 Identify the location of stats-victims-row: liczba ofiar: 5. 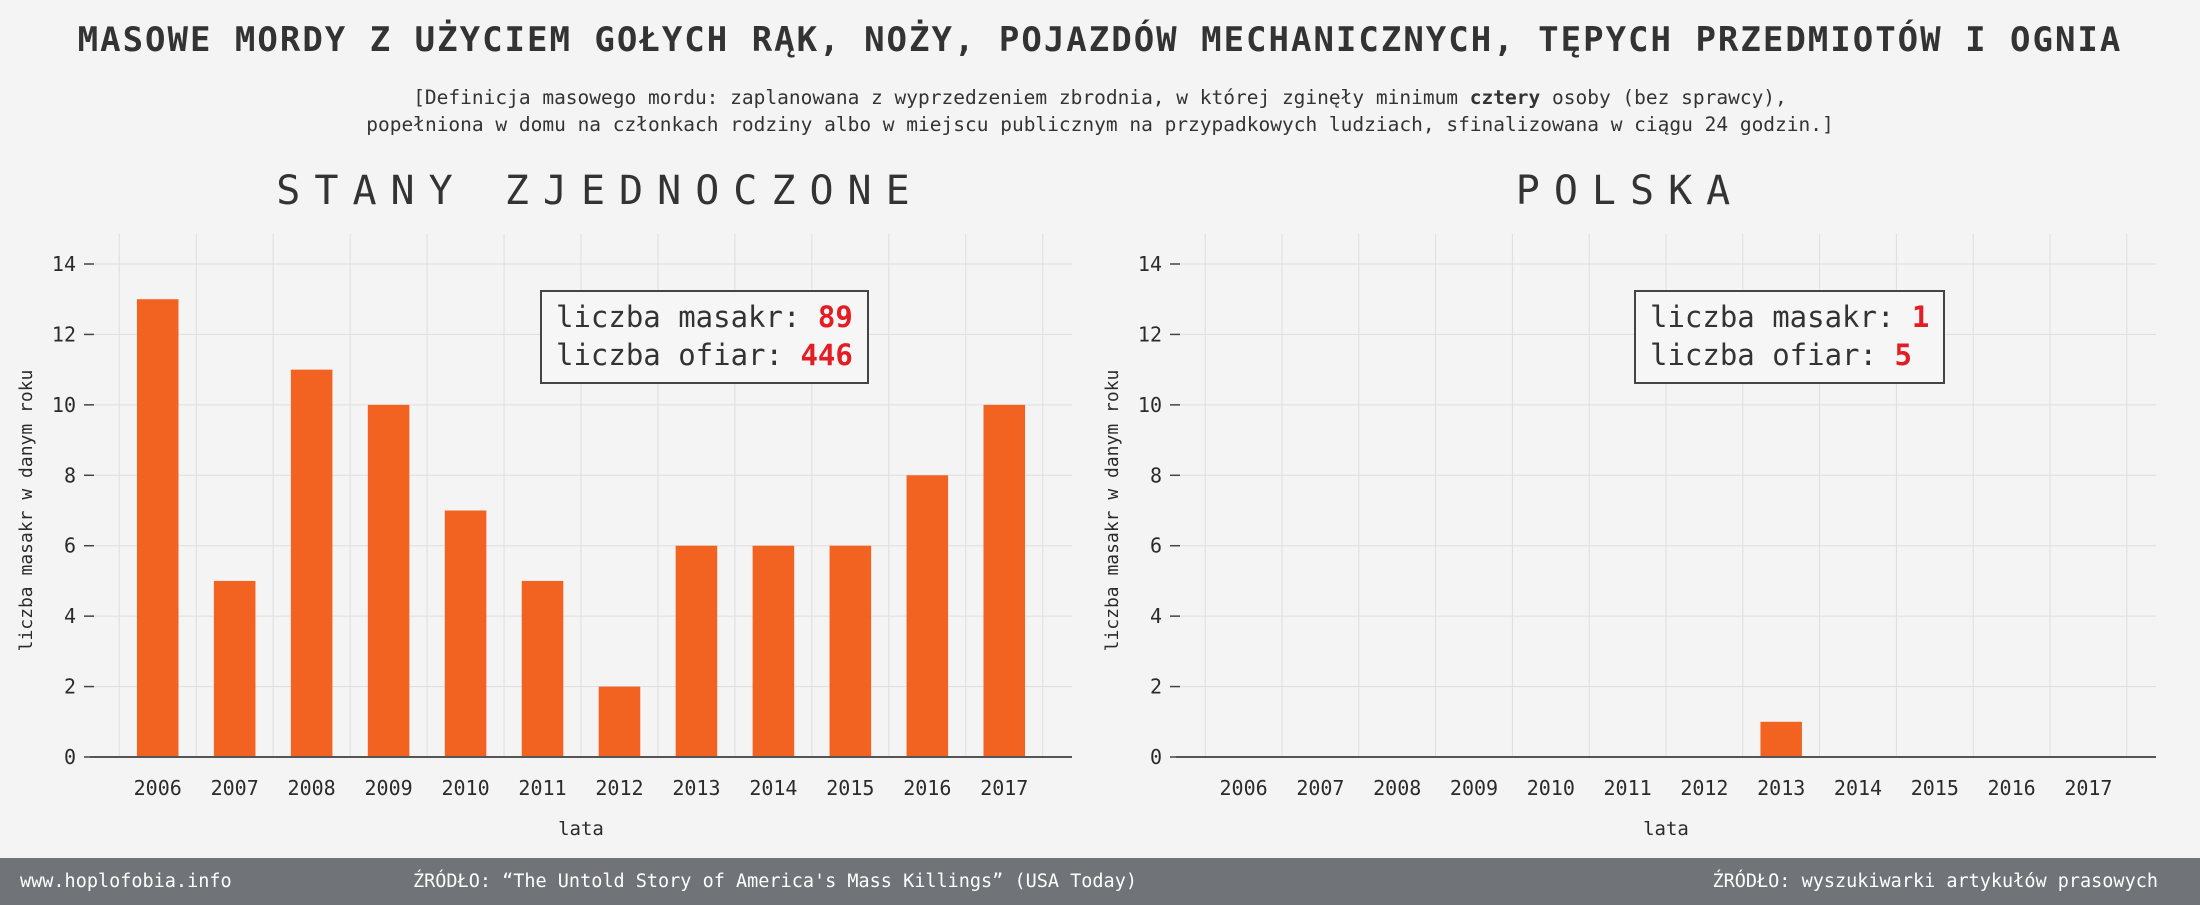
(1789, 355).